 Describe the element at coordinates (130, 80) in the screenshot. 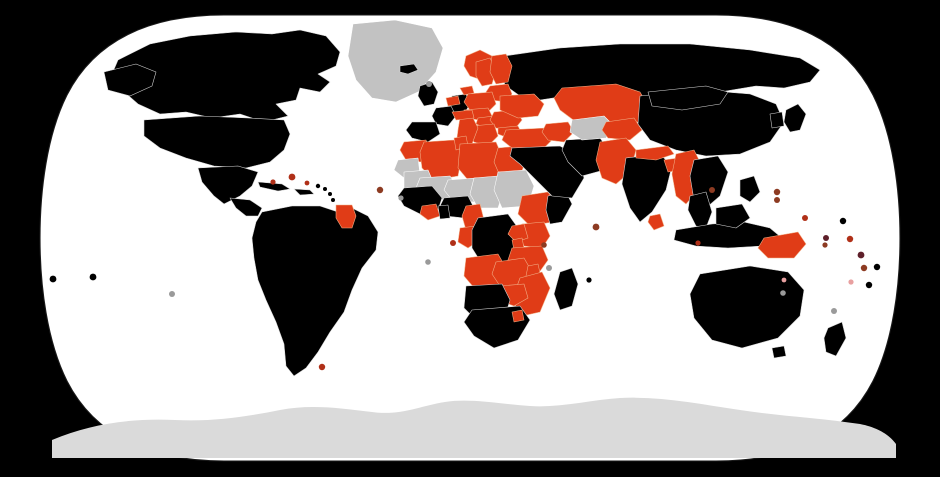

I see `region-alaska` at that location.